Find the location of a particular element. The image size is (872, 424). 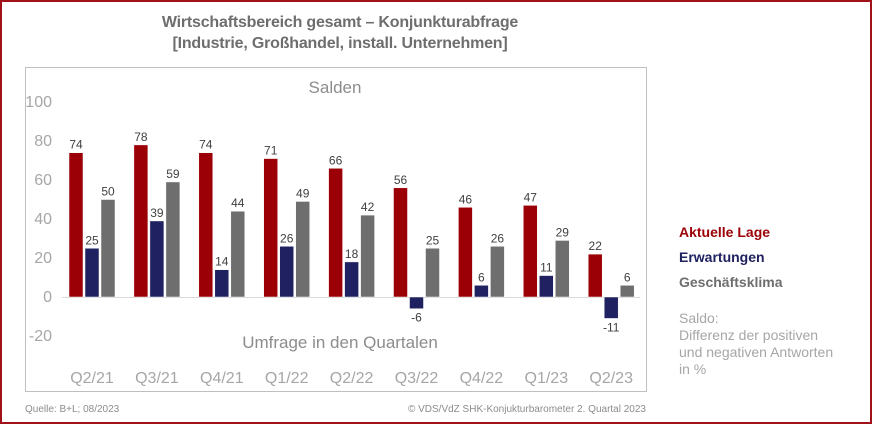

data-label: 14 is located at coordinates (222, 262).